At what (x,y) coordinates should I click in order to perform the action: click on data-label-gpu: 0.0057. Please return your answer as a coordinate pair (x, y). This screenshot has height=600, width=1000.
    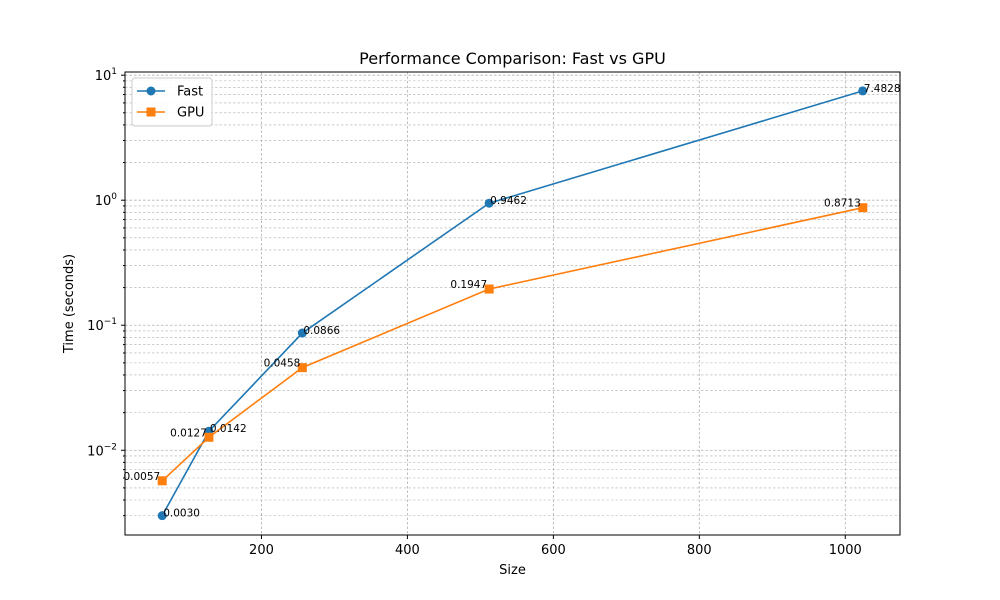
    Looking at the image, I should click on (141, 477).